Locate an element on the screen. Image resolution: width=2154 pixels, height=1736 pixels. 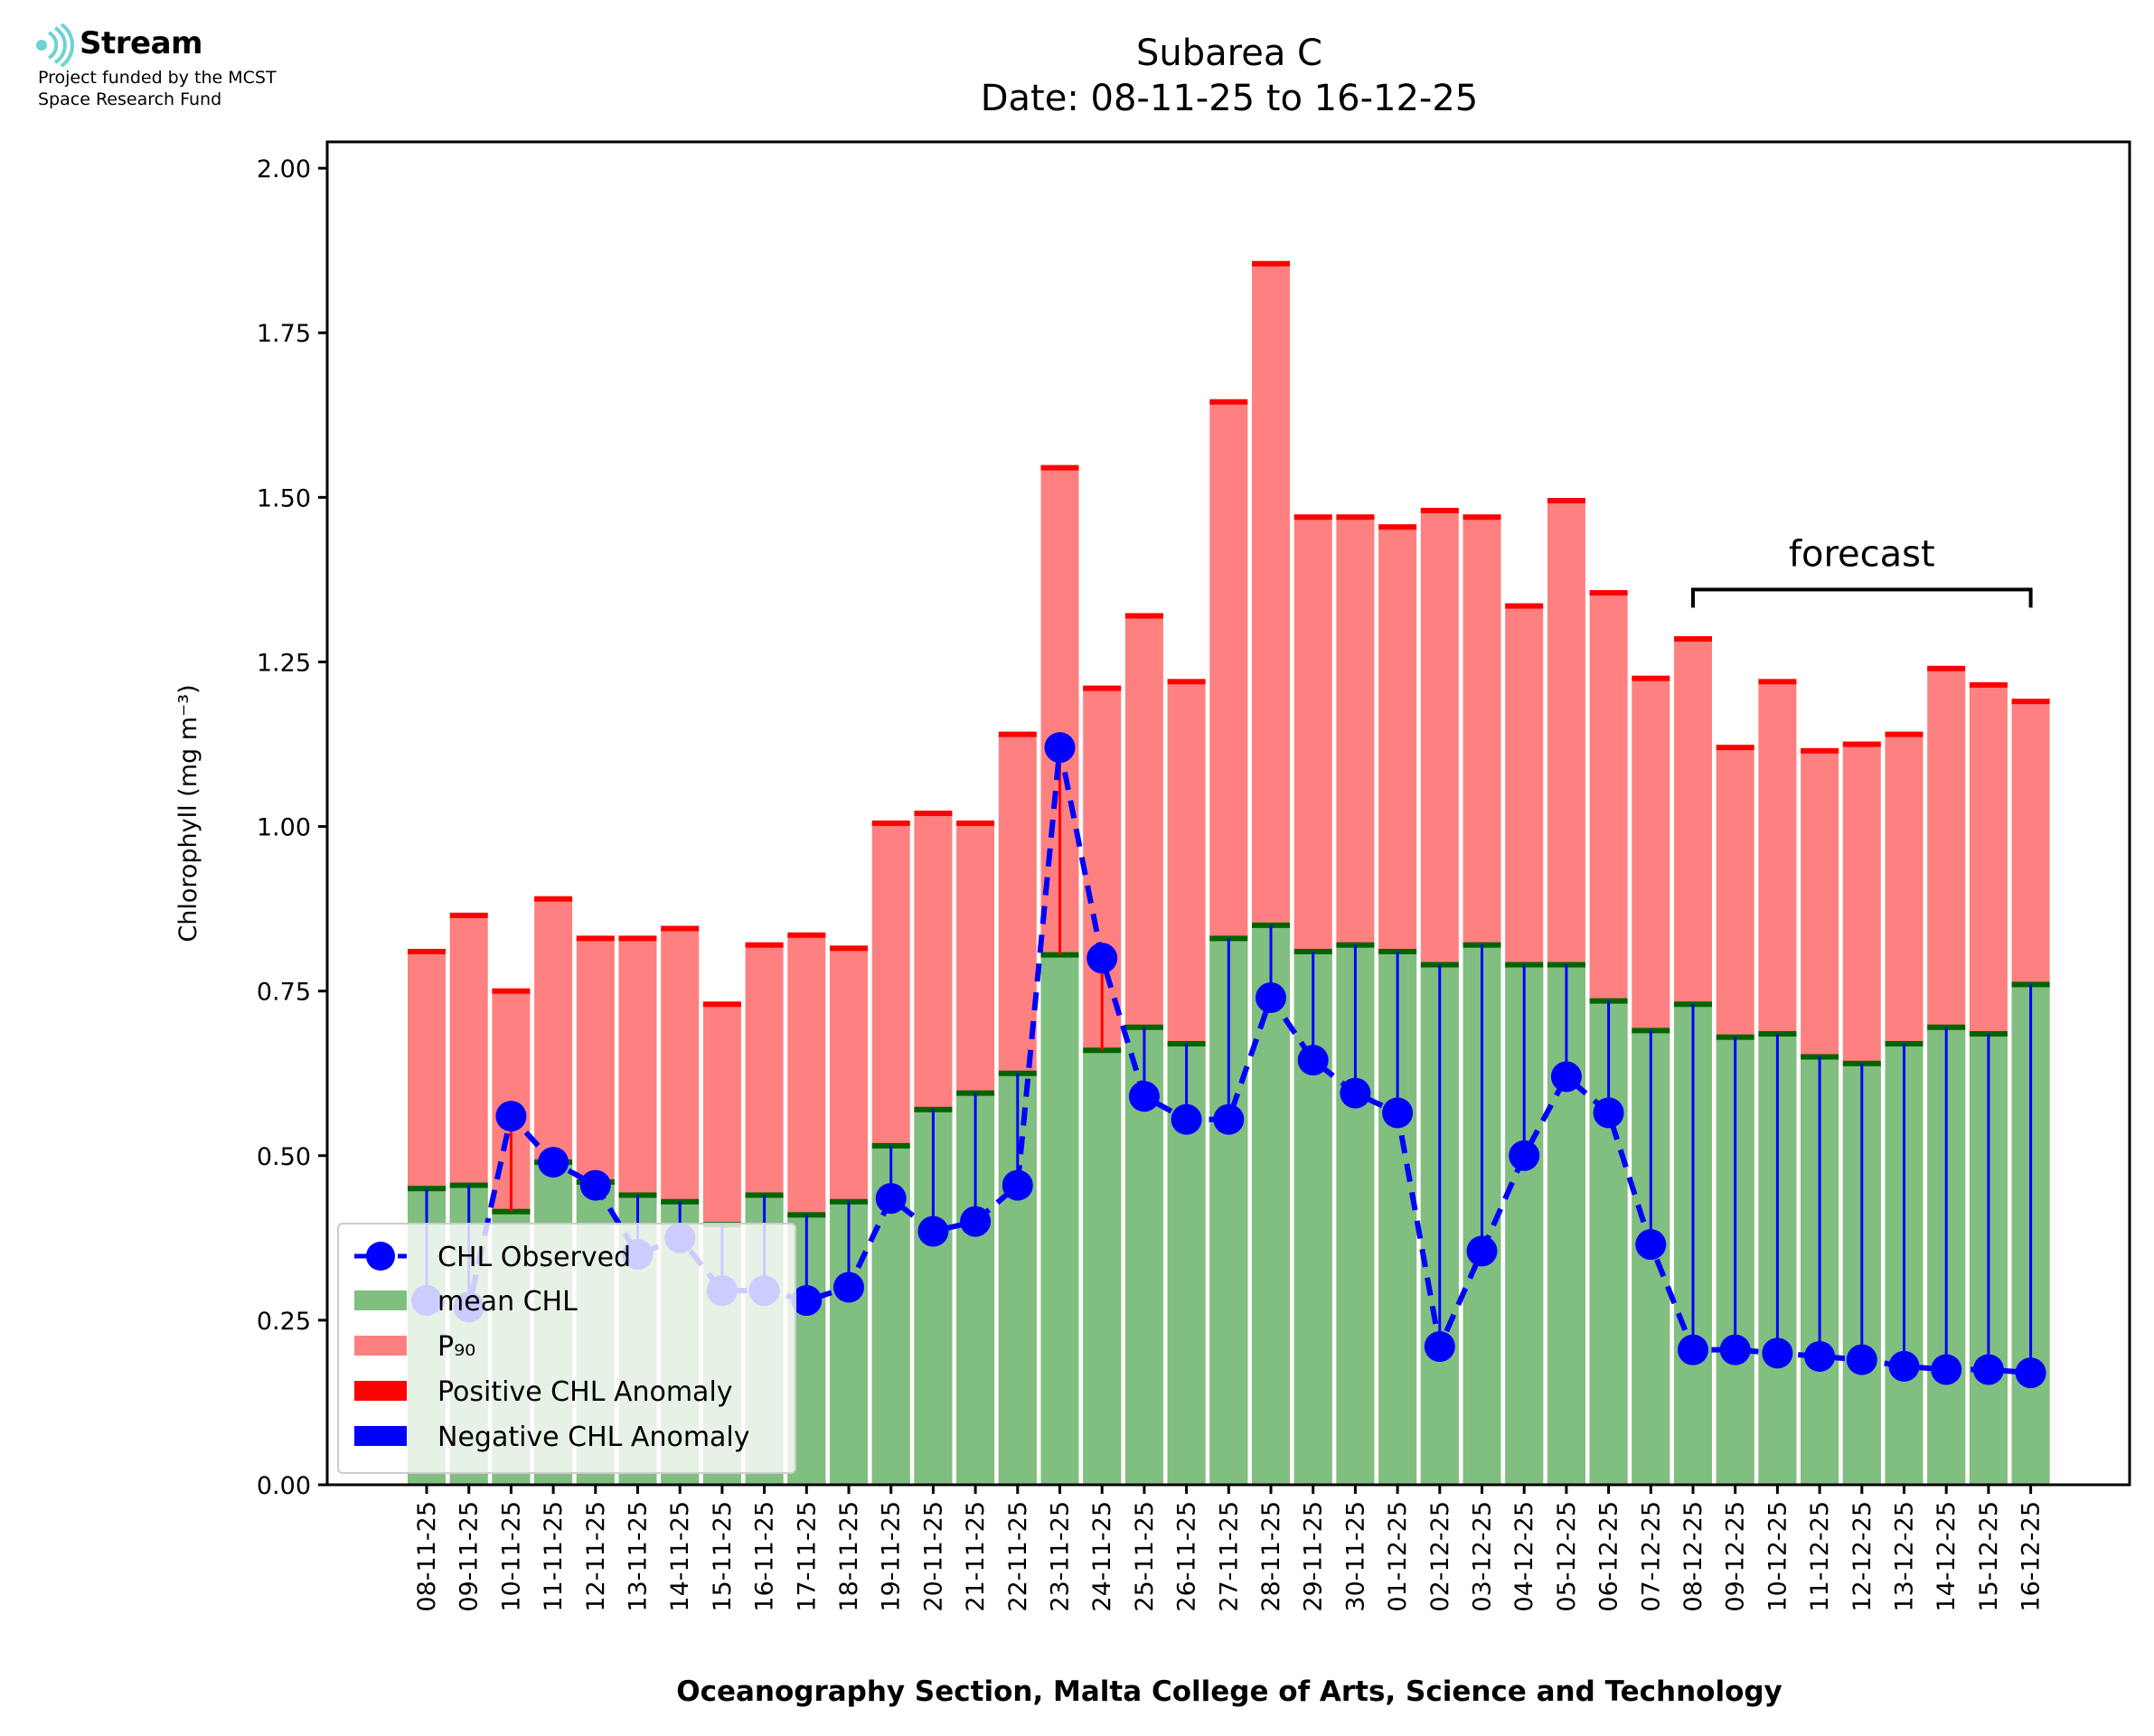
x-tick-label: 14-12-25 is located at coordinates (1947, 1556).